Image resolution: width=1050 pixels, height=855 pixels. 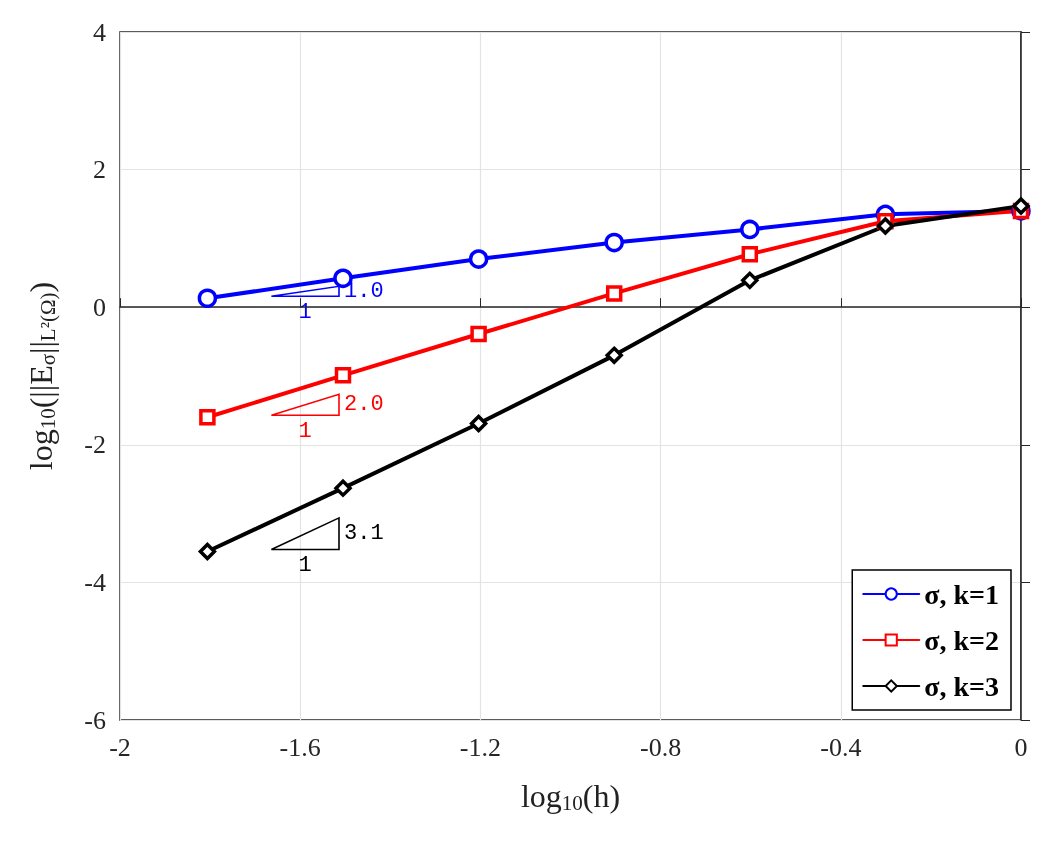 I want to click on y-tick-label: -6, so click(x=95, y=720).